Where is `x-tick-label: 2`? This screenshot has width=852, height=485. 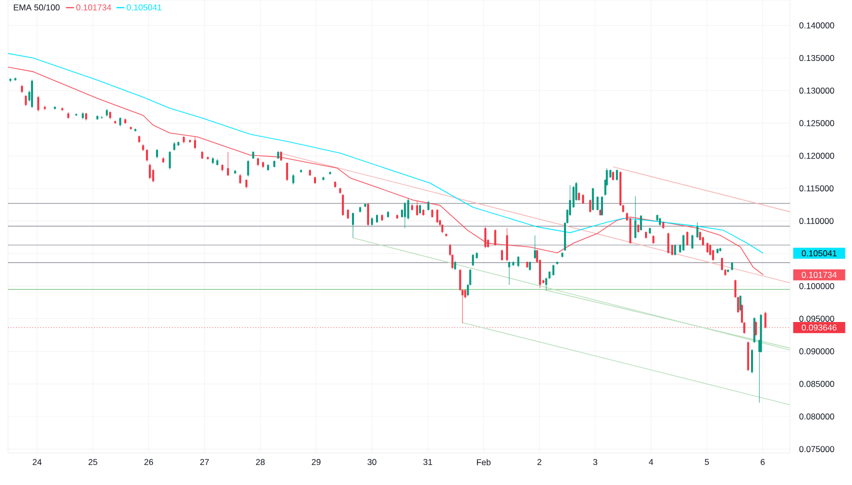 x-tick-label: 2 is located at coordinates (539, 462).